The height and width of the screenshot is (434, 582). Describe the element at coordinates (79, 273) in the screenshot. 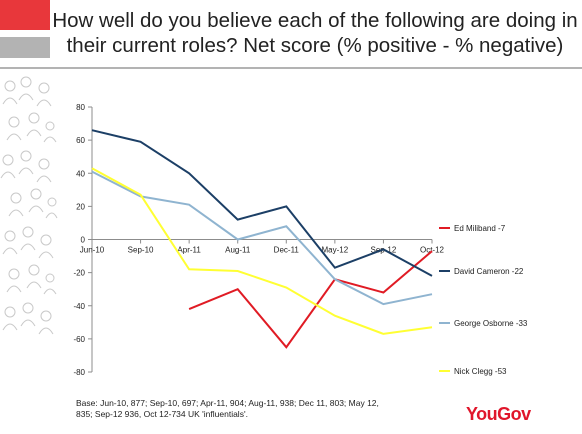

I see `y-tick-label: -20` at that location.